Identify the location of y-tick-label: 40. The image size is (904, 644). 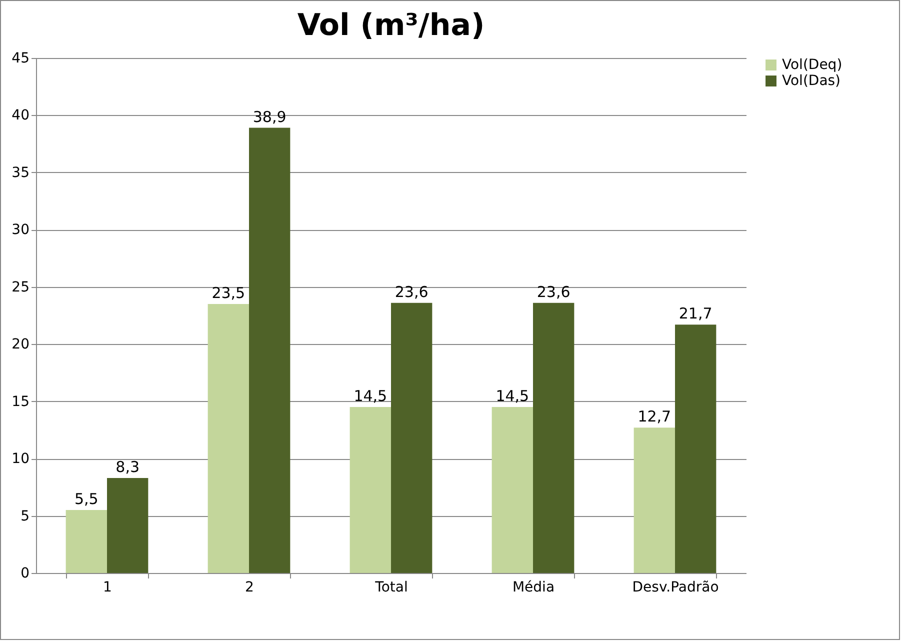
(21, 116).